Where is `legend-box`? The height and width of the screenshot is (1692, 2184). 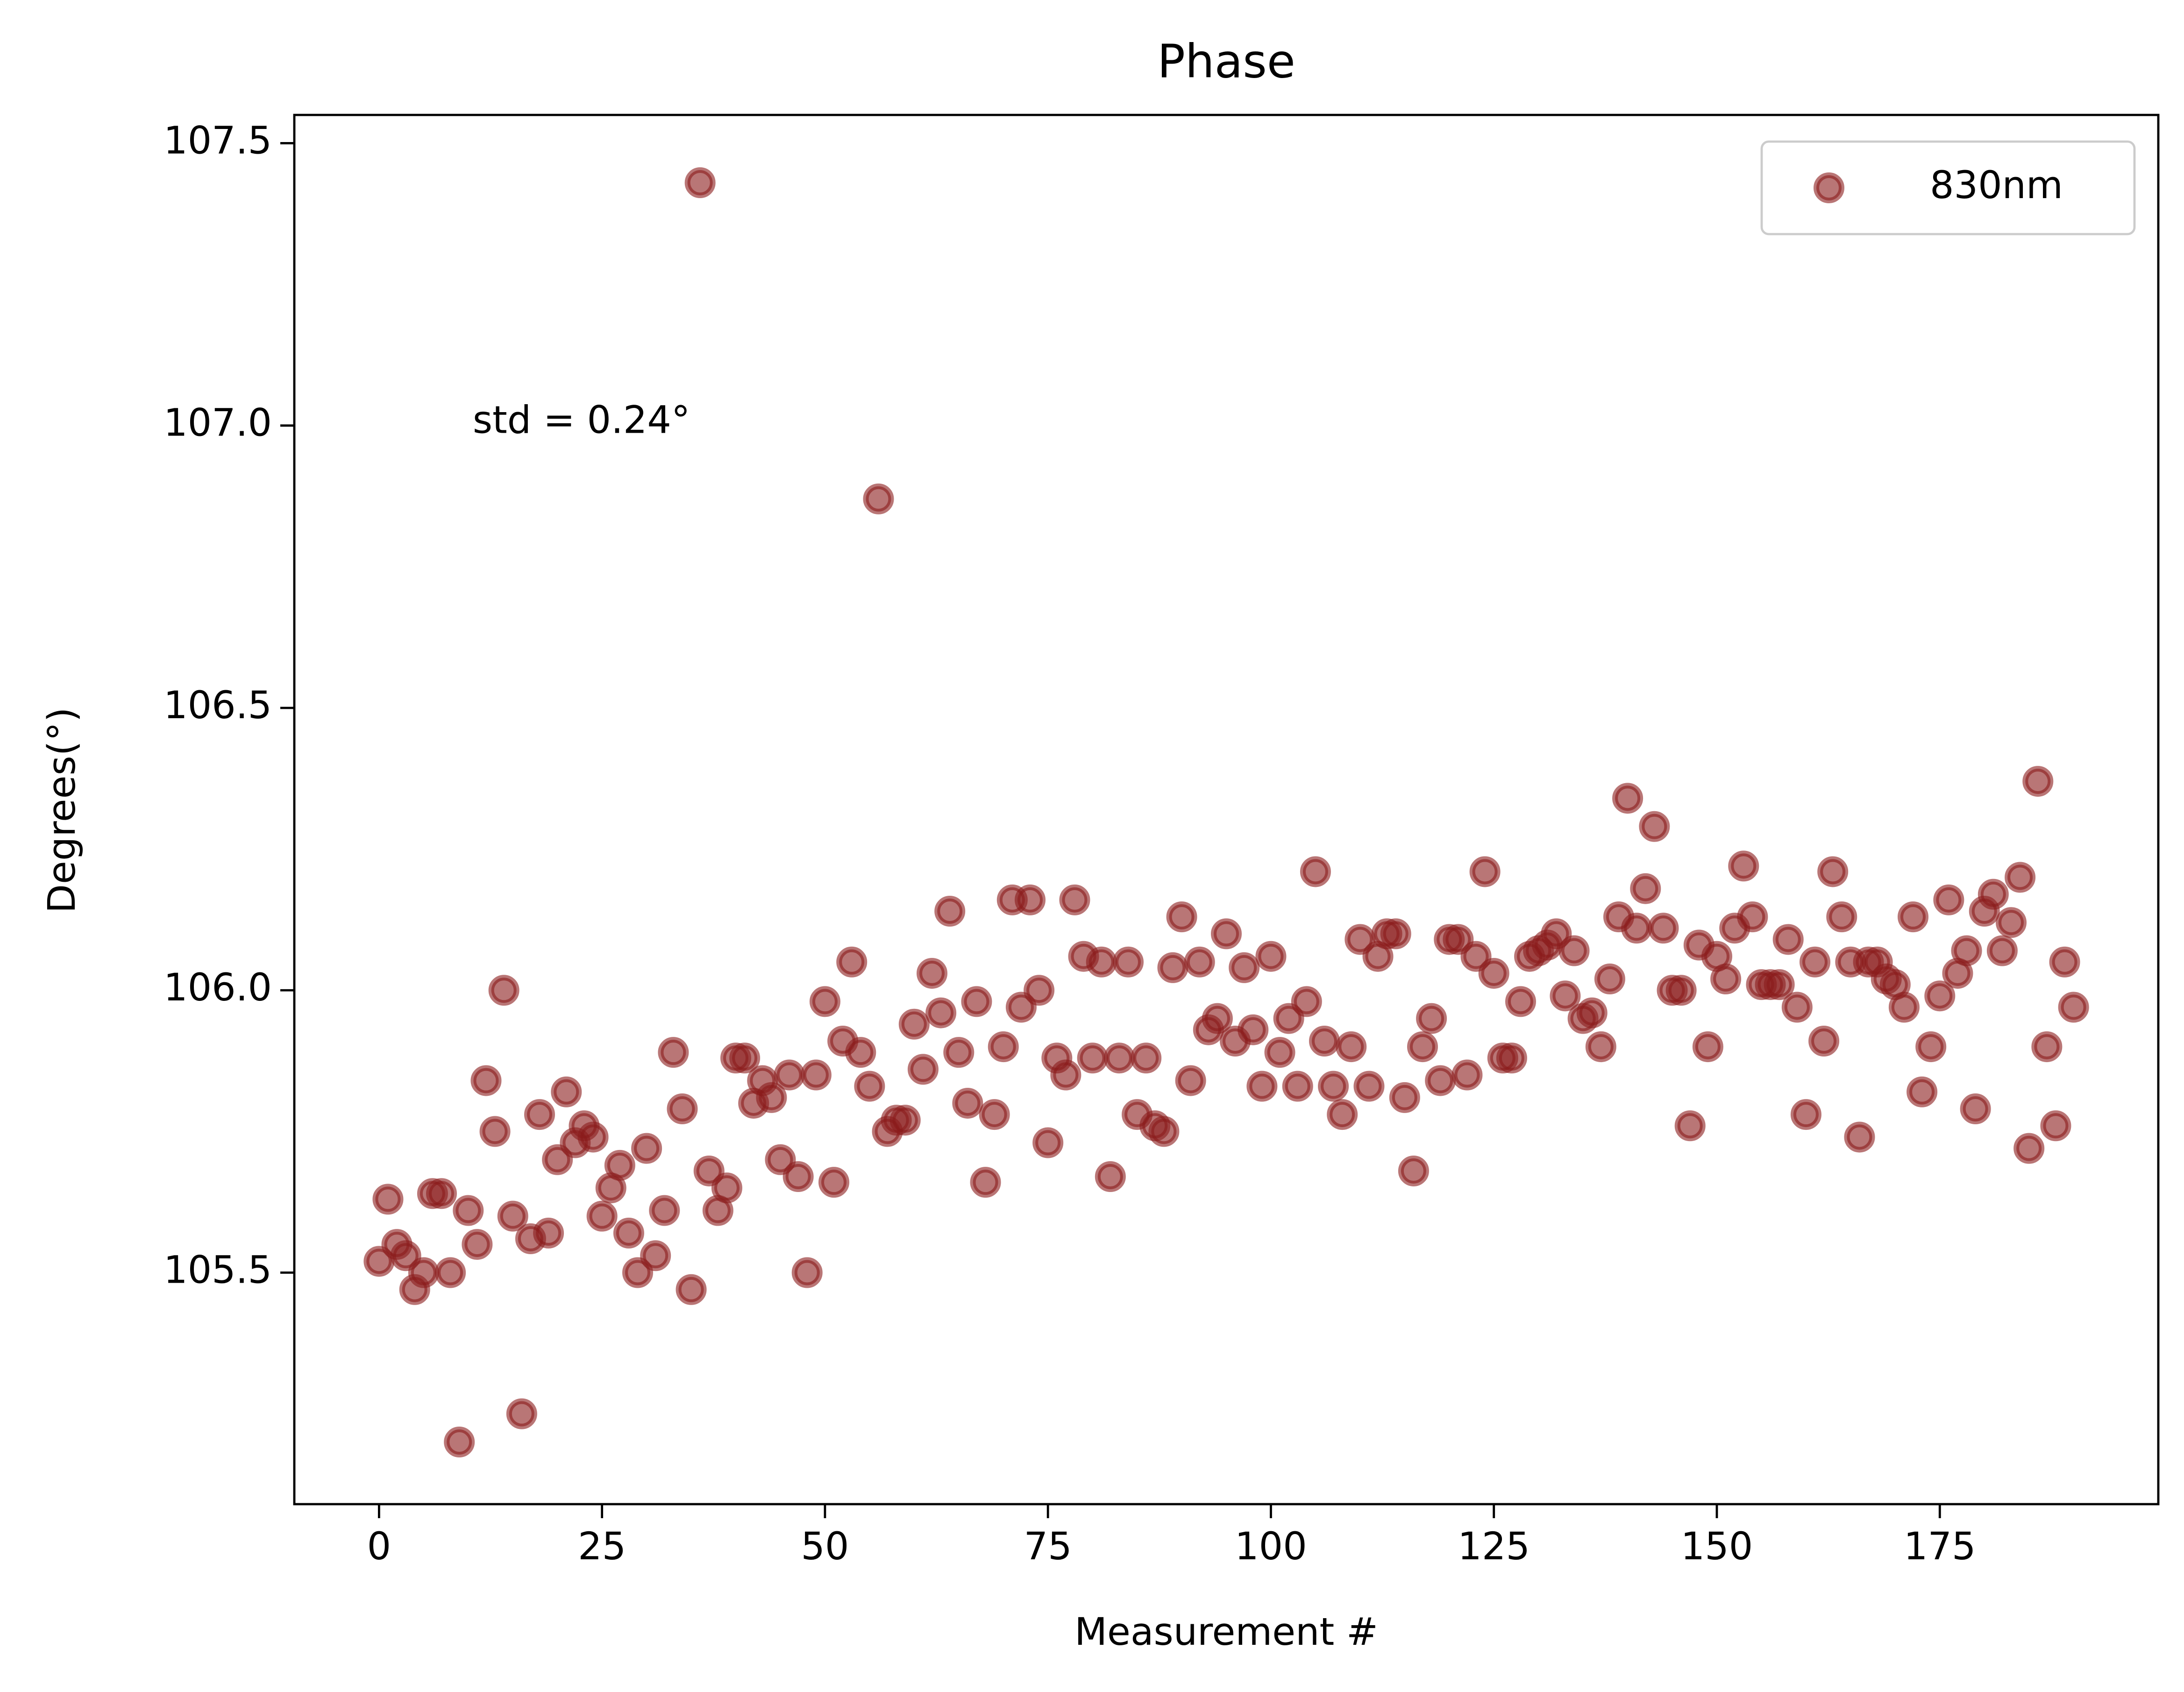 legend-box is located at coordinates (1948, 188).